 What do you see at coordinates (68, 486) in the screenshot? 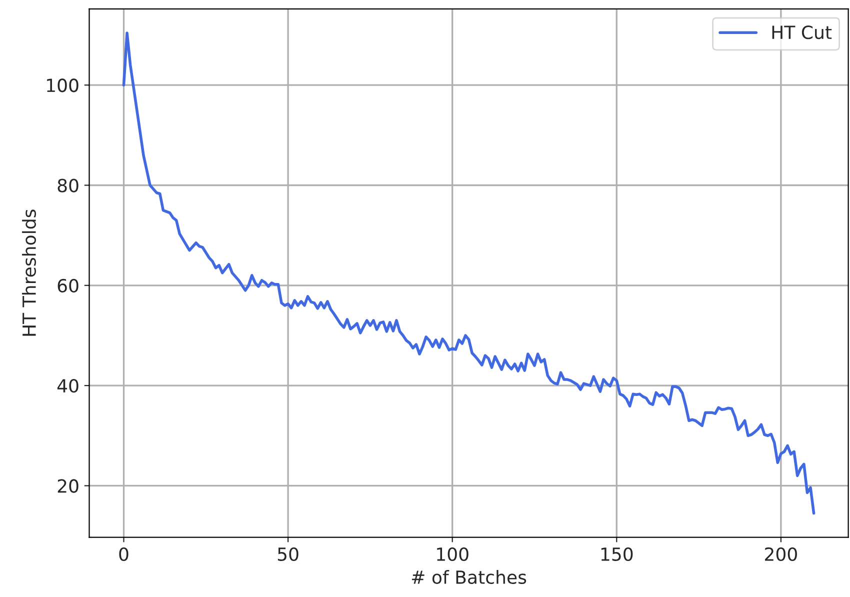
I see `y-tick-label: 20` at bounding box center [68, 486].